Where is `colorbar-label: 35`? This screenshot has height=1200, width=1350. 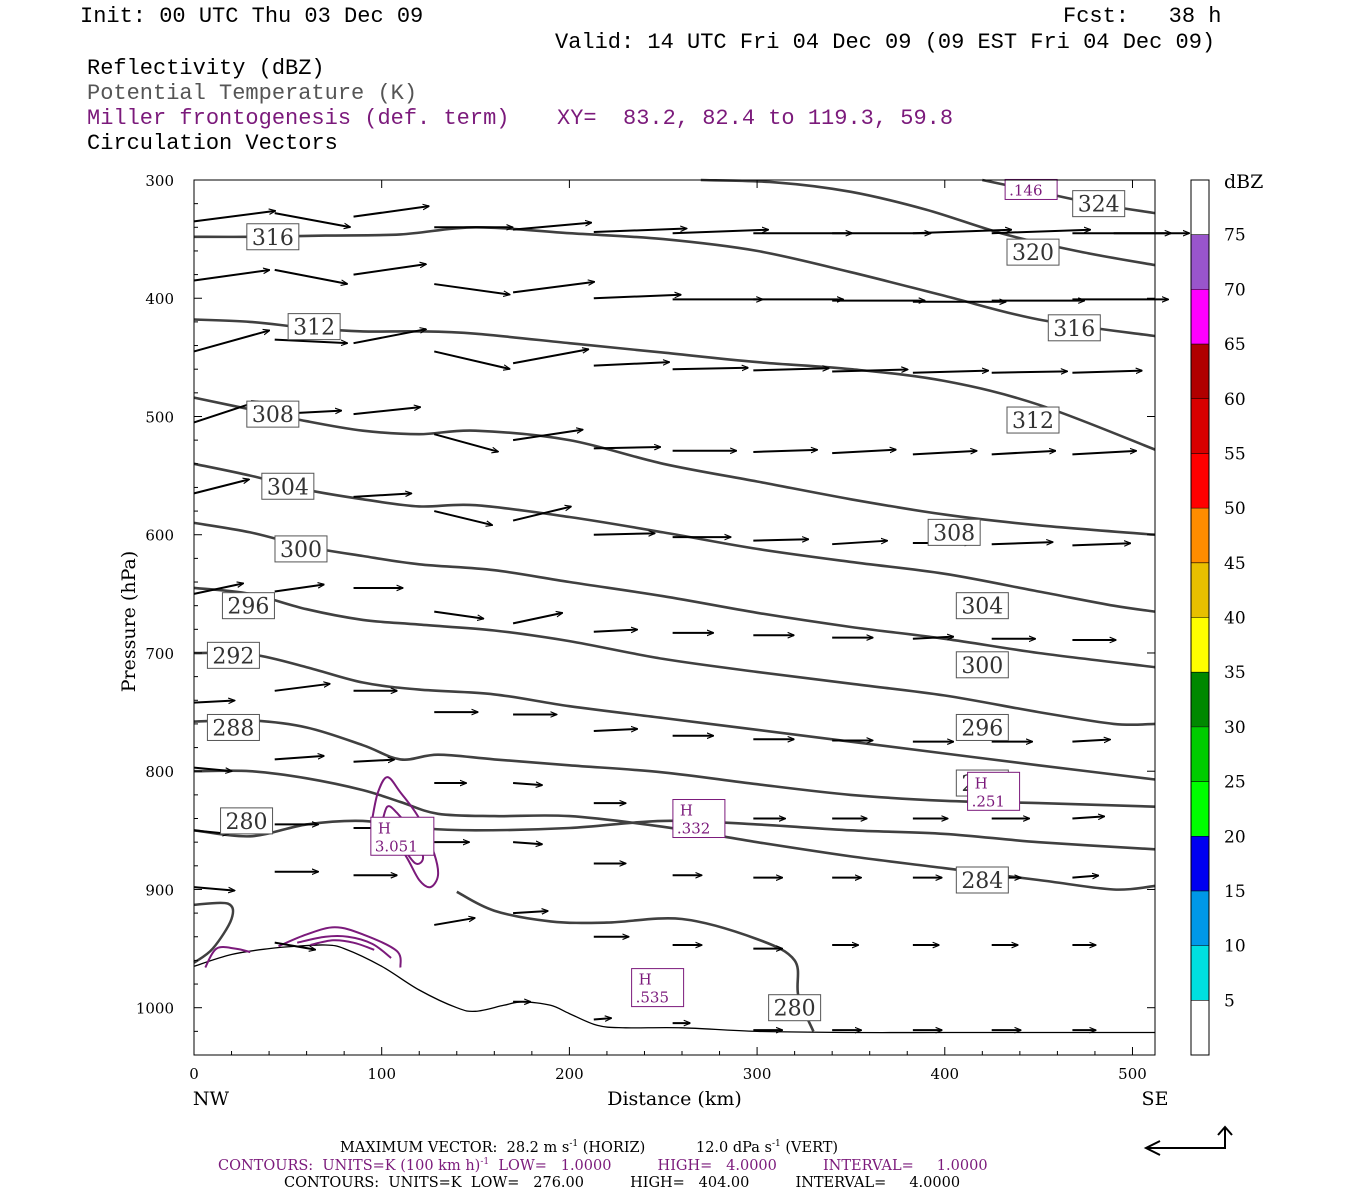 colorbar-label: 35 is located at coordinates (1235, 673).